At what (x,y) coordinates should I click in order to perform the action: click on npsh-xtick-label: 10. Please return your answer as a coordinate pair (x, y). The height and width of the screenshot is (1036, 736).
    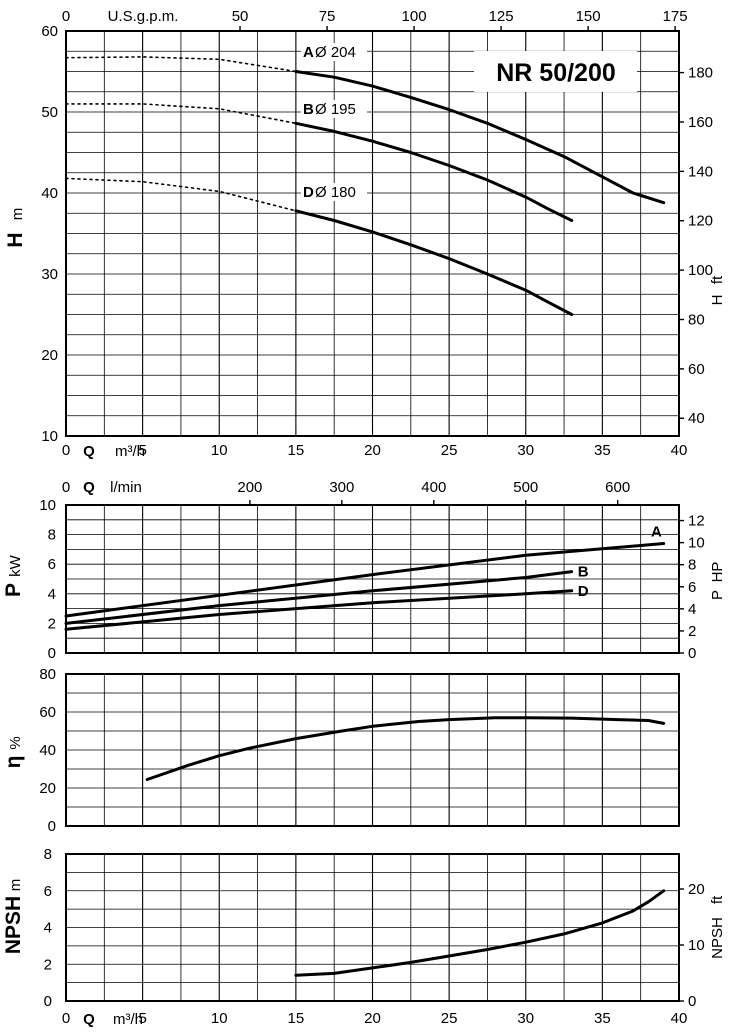
    Looking at the image, I should click on (219, 1018).